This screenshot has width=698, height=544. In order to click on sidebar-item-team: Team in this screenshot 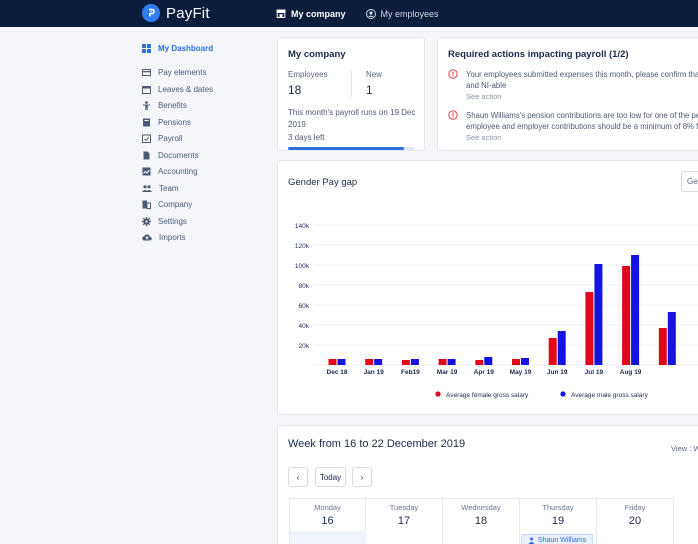, I will do `click(207, 188)`.